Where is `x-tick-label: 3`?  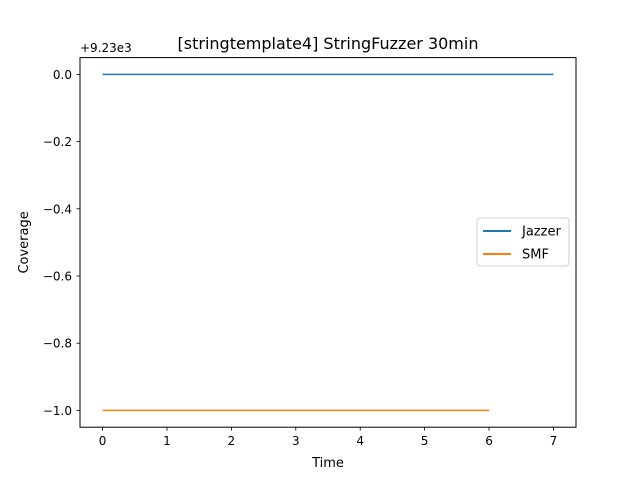
x-tick-label: 3 is located at coordinates (296, 441).